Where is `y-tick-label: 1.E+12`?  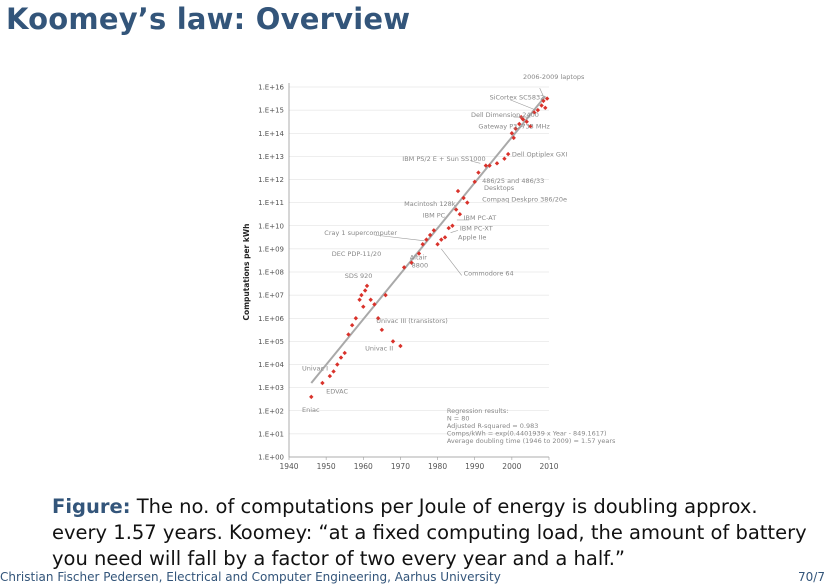
y-tick-label: 1.E+12 is located at coordinates (271, 180).